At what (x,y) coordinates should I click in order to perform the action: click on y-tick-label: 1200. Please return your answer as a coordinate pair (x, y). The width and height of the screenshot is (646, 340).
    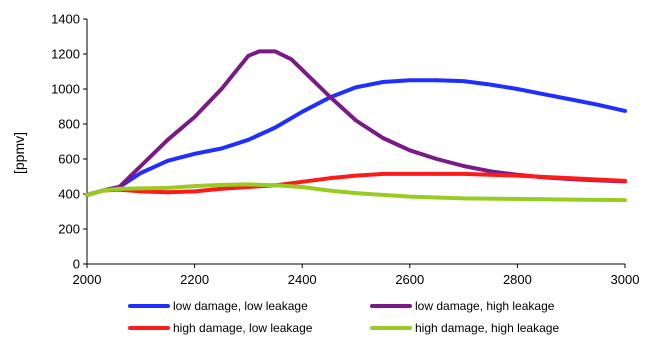
    Looking at the image, I should click on (65, 54).